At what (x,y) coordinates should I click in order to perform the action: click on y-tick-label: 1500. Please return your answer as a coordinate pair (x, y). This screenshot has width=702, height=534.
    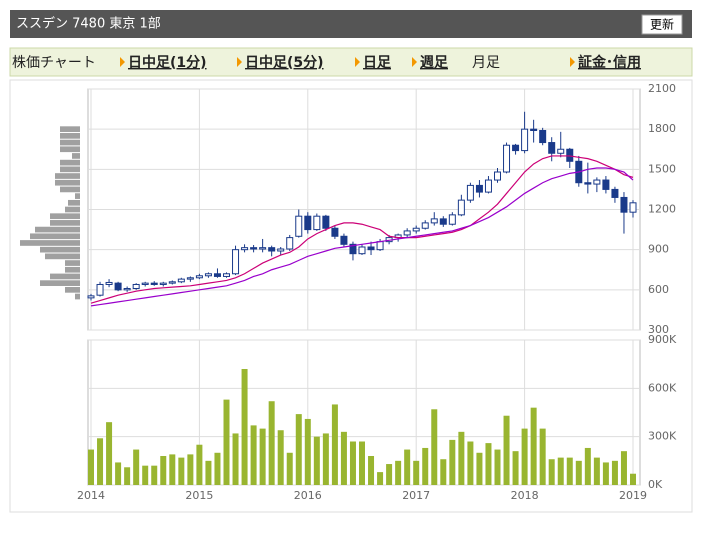
    Looking at the image, I should click on (662, 168).